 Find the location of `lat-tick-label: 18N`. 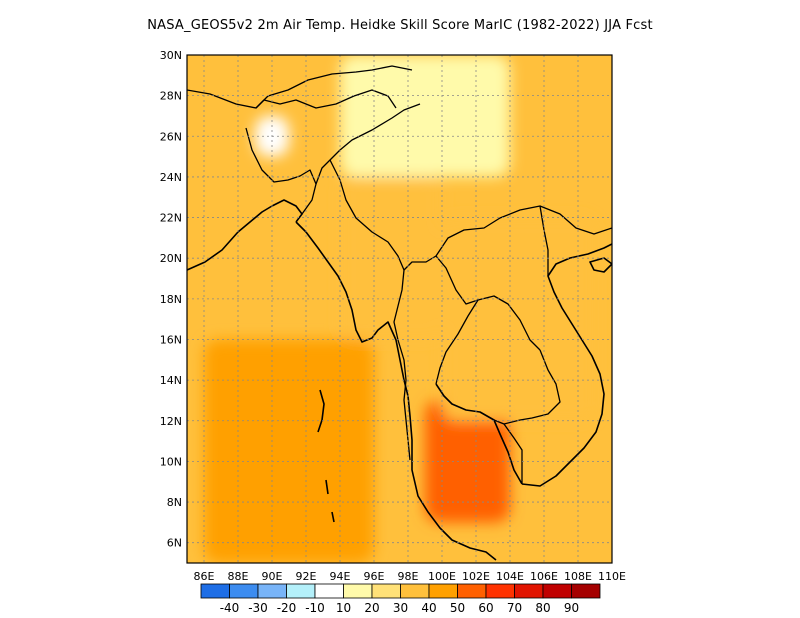

lat-tick-label: 18N is located at coordinates (171, 299).